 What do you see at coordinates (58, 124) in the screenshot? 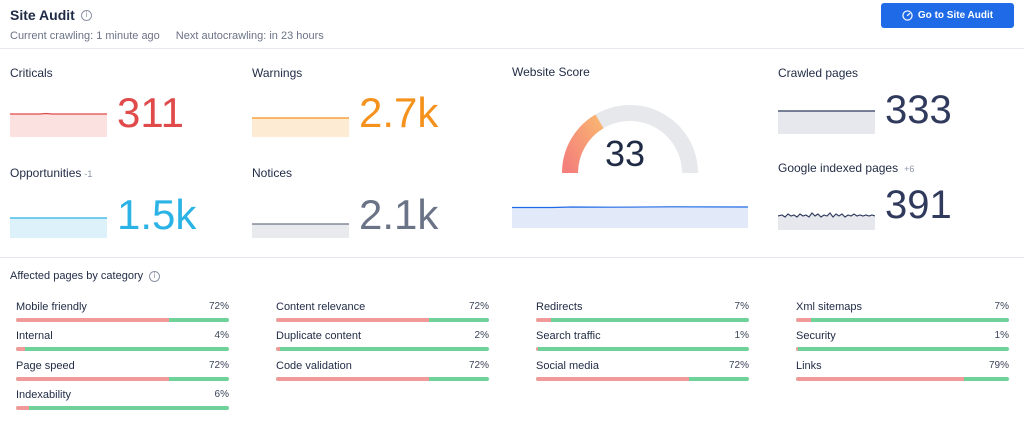
I see `criticals-sparkline` at bounding box center [58, 124].